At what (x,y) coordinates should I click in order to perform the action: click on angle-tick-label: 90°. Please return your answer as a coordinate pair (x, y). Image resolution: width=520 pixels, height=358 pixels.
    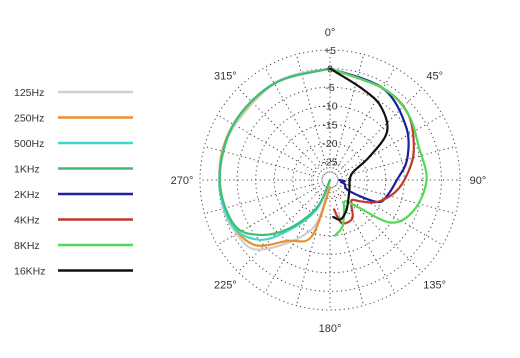
    Looking at the image, I should click on (478, 181).